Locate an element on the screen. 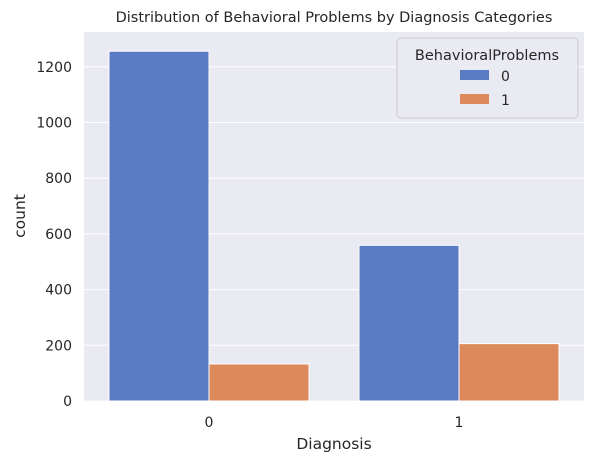  legend: BehavioralProblems 0 1 is located at coordinates (487, 78).